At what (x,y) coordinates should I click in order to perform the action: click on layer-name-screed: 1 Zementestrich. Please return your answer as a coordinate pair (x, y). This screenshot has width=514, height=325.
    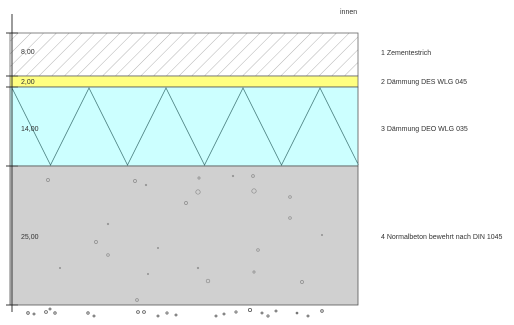
    Looking at the image, I should click on (406, 53).